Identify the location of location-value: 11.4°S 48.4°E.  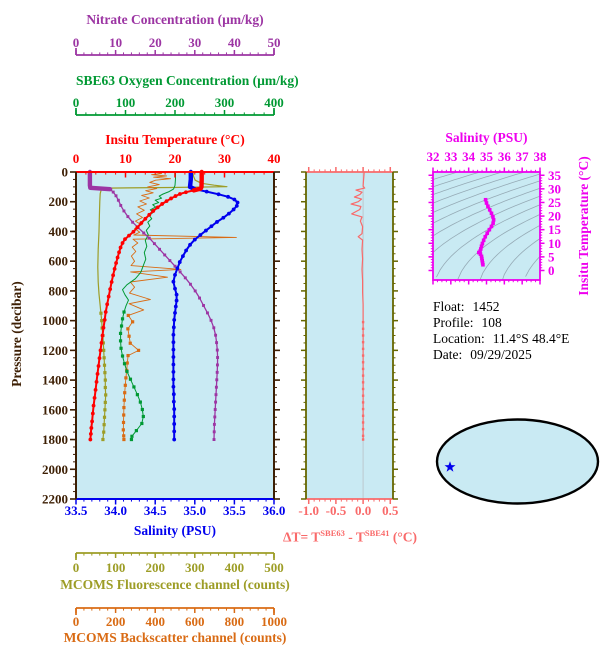
(531, 338).